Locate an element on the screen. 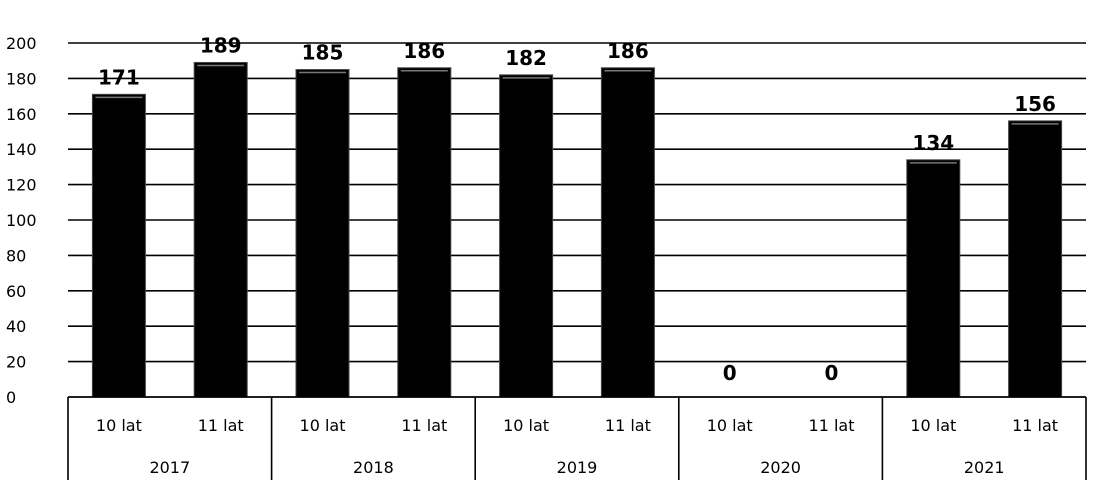 The image size is (1103, 480). data-label: 171 is located at coordinates (119, 77).